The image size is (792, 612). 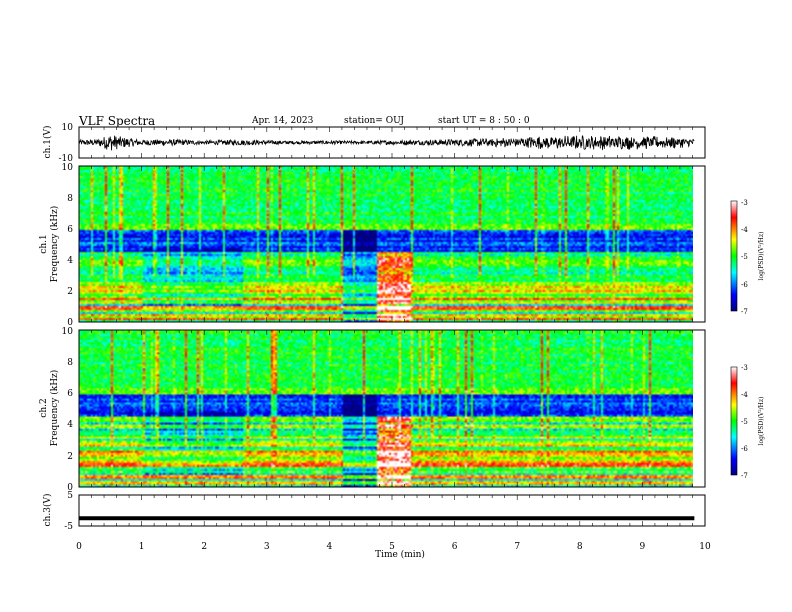 I want to click on ch2-frequency-label: Frequency (kHz), so click(x=54, y=408).